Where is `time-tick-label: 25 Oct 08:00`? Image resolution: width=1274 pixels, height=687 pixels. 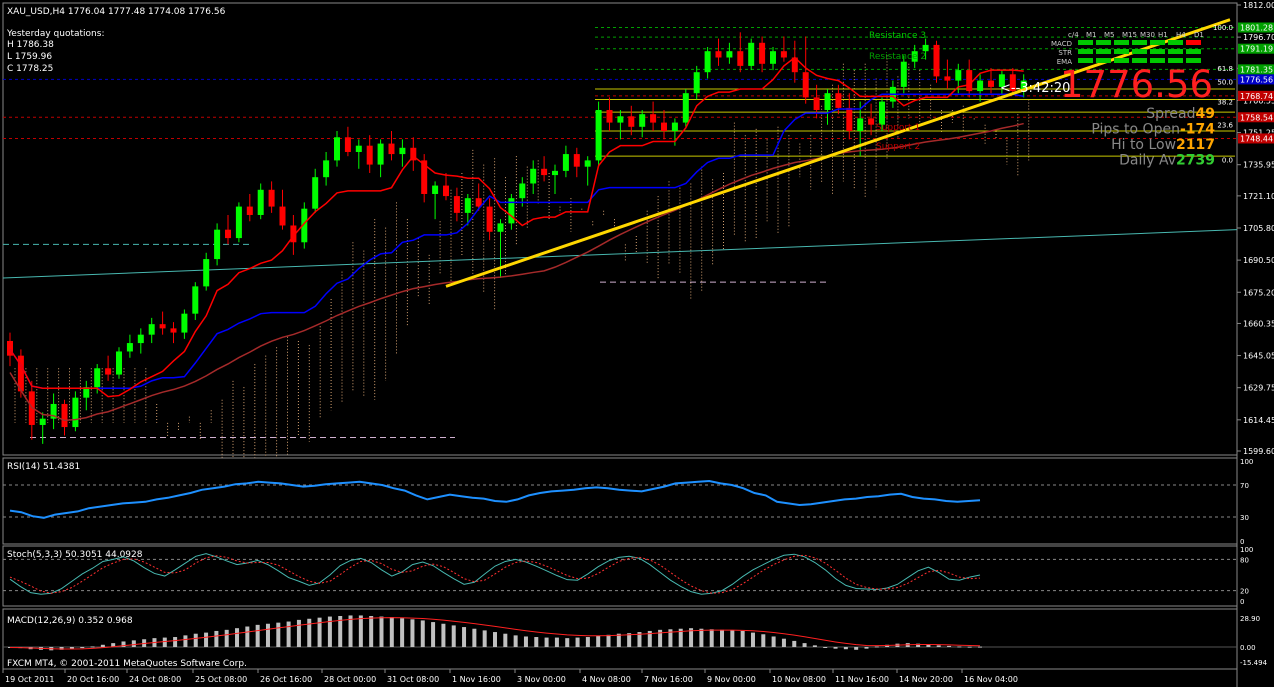 time-tick-label: 25 Oct 08:00 is located at coordinates (221, 679).